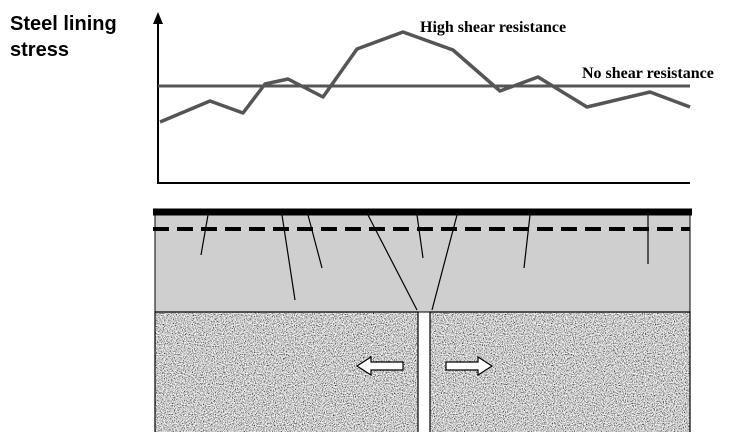 The image size is (755, 432). What do you see at coordinates (493, 27) in the screenshot?
I see `curve-label: High shear resistance` at bounding box center [493, 27].